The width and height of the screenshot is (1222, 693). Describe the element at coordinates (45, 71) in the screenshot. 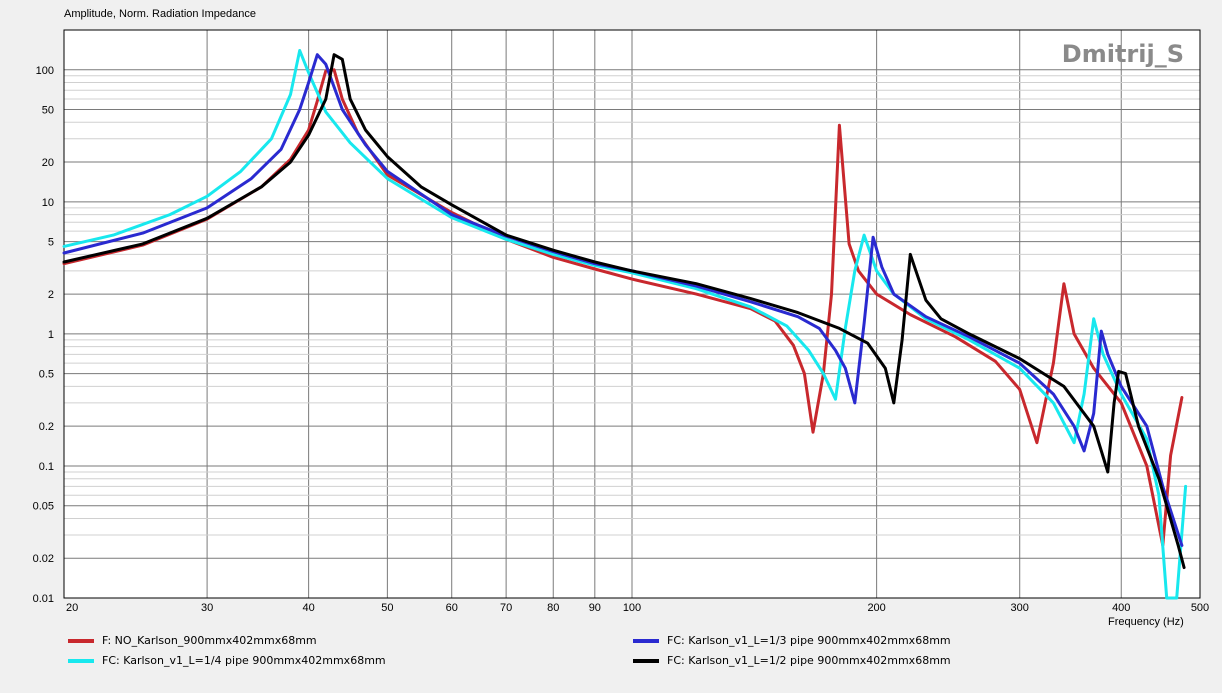

I see `y-tick-label: 100` at that location.